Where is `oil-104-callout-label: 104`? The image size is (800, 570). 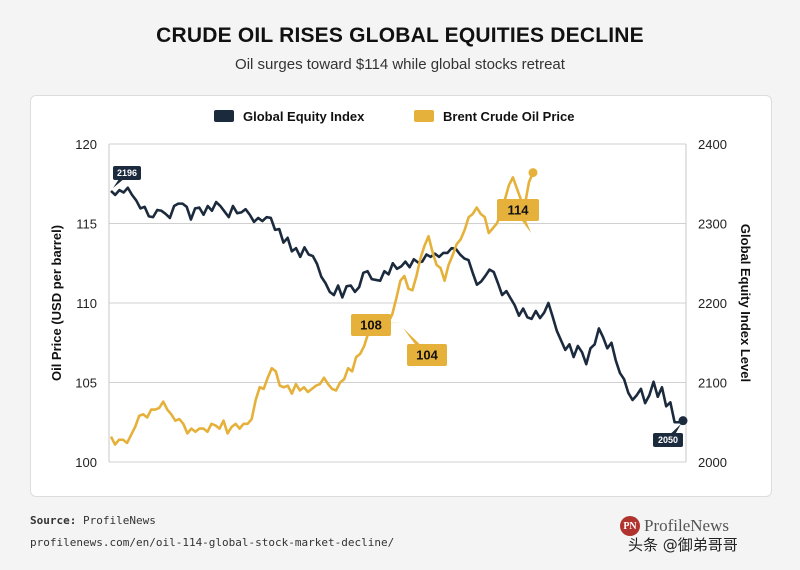
oil-104-callout-label: 104 is located at coordinates (427, 355).